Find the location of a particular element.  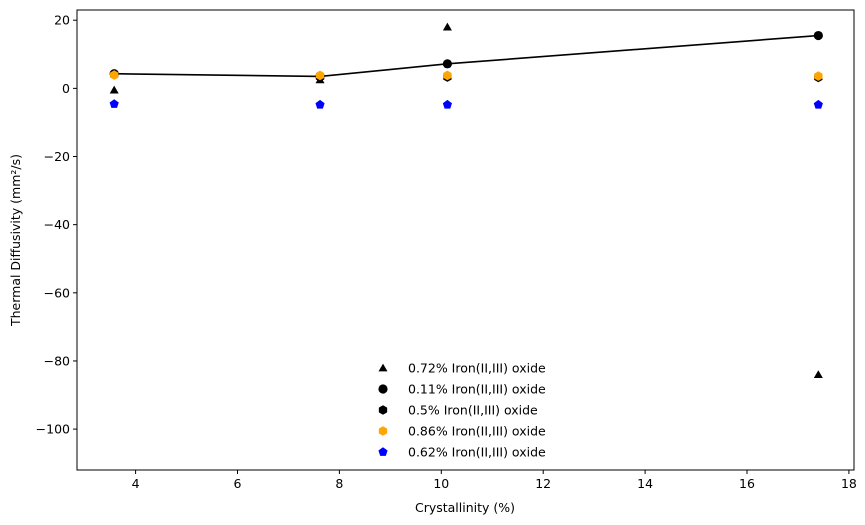

y-tick-label: 0 is located at coordinates (66, 88).